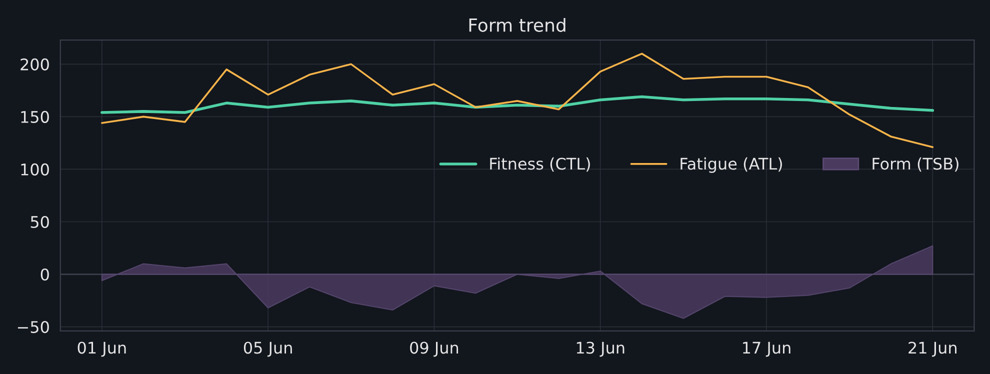 Image resolution: width=990 pixels, height=374 pixels. I want to click on x-tick-label: 09 Jun, so click(434, 349).